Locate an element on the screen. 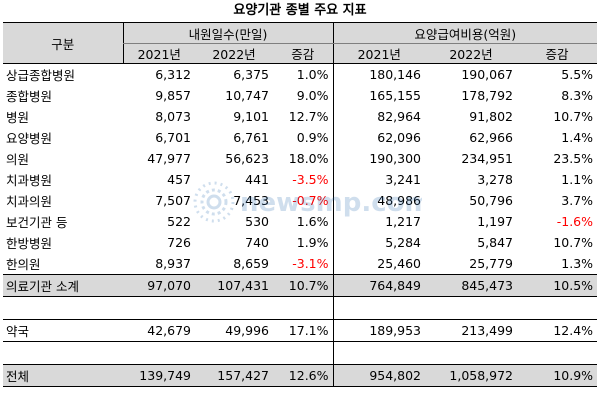 The image size is (600, 411). table-cell: 522 is located at coordinates (179, 221).